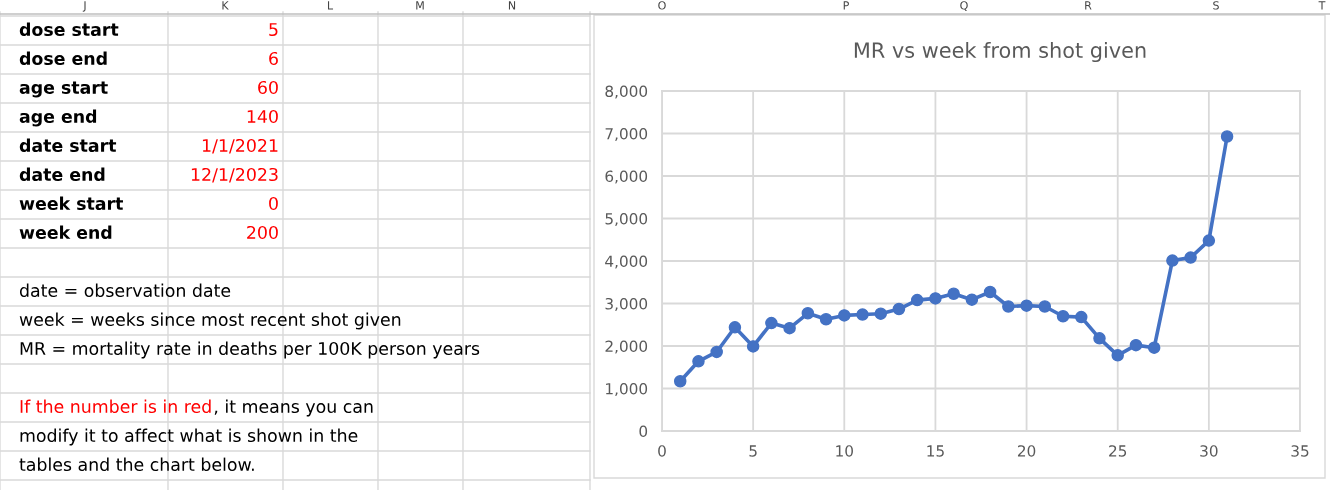 The width and height of the screenshot is (1330, 490). What do you see at coordinates (330, 5) in the screenshot?
I see `text: L` at bounding box center [330, 5].